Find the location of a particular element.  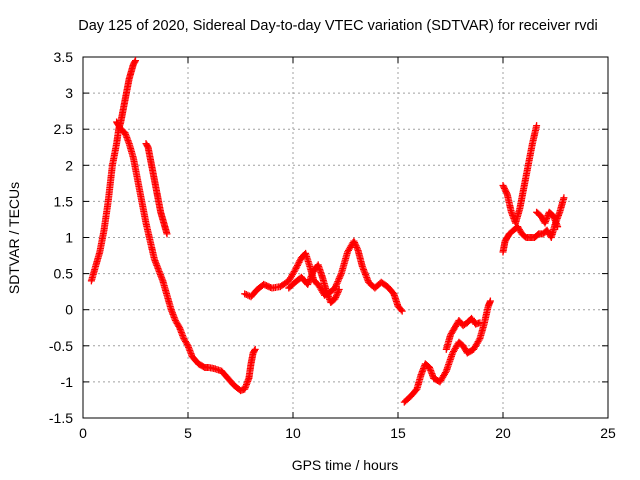

x-tick-label: 0 is located at coordinates (83, 433).